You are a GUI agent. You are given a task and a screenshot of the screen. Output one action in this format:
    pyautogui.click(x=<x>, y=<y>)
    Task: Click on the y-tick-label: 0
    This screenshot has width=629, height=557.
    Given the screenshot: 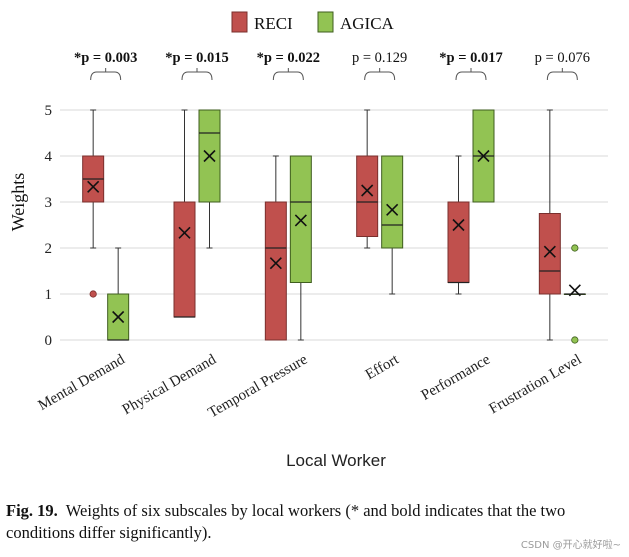 What is the action you would take?
    pyautogui.click(x=49, y=341)
    